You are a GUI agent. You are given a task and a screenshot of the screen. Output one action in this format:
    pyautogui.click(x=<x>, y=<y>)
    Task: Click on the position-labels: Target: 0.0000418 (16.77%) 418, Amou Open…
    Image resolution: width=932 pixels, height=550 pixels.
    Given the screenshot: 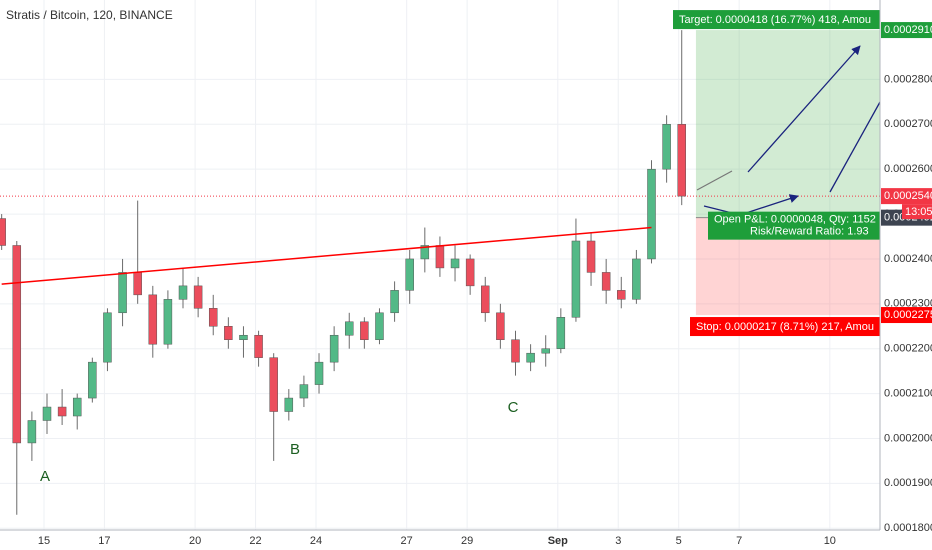 What is the action you would take?
    pyautogui.click(x=776, y=173)
    